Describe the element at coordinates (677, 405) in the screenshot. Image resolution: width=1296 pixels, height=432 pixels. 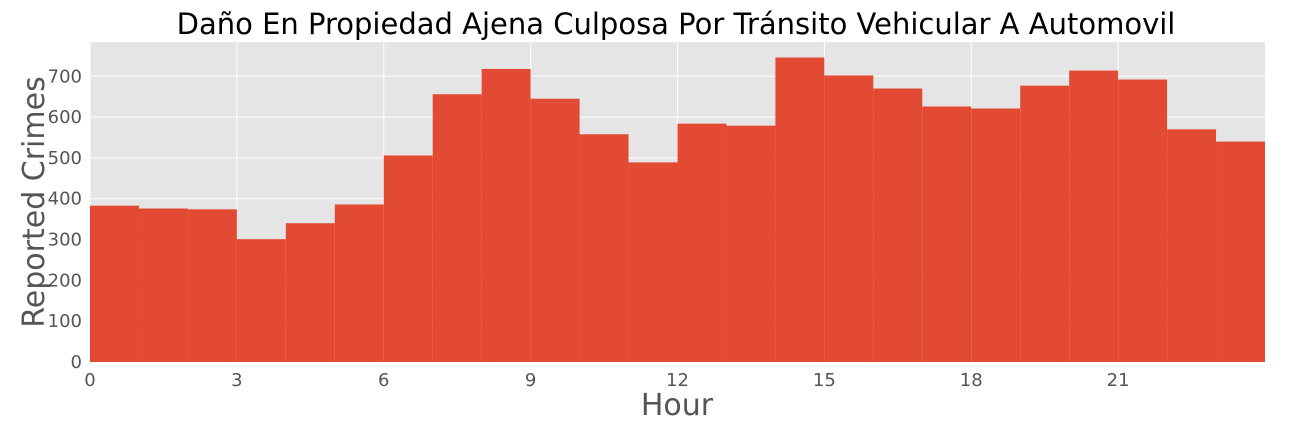
I see `x-axis-label: Hour` at that location.